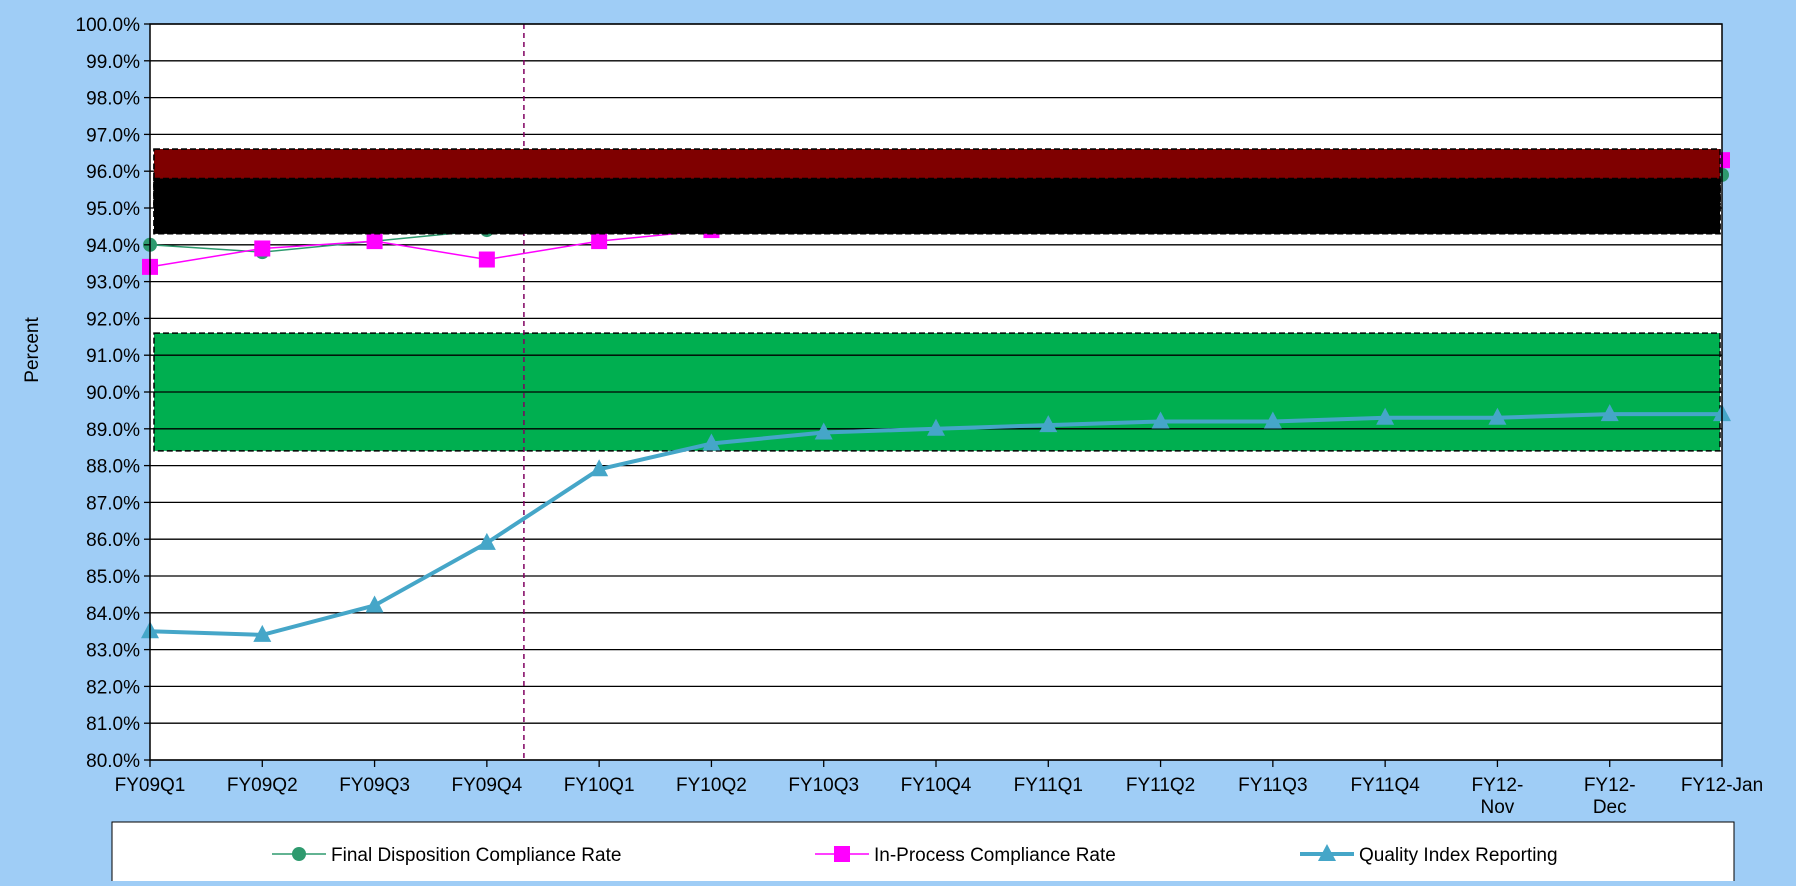 This screenshot has height=886, width=1796. I want to click on y-tick-label: 89.0%, so click(113, 430).